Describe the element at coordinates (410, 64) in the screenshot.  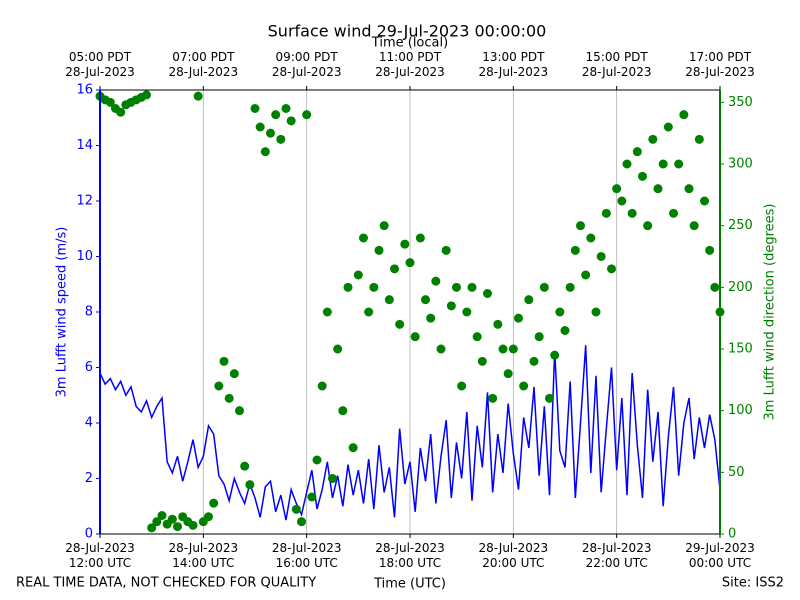
I see `top-x-tick-label: 11:00 PDT 28-Jul-2023` at that location.